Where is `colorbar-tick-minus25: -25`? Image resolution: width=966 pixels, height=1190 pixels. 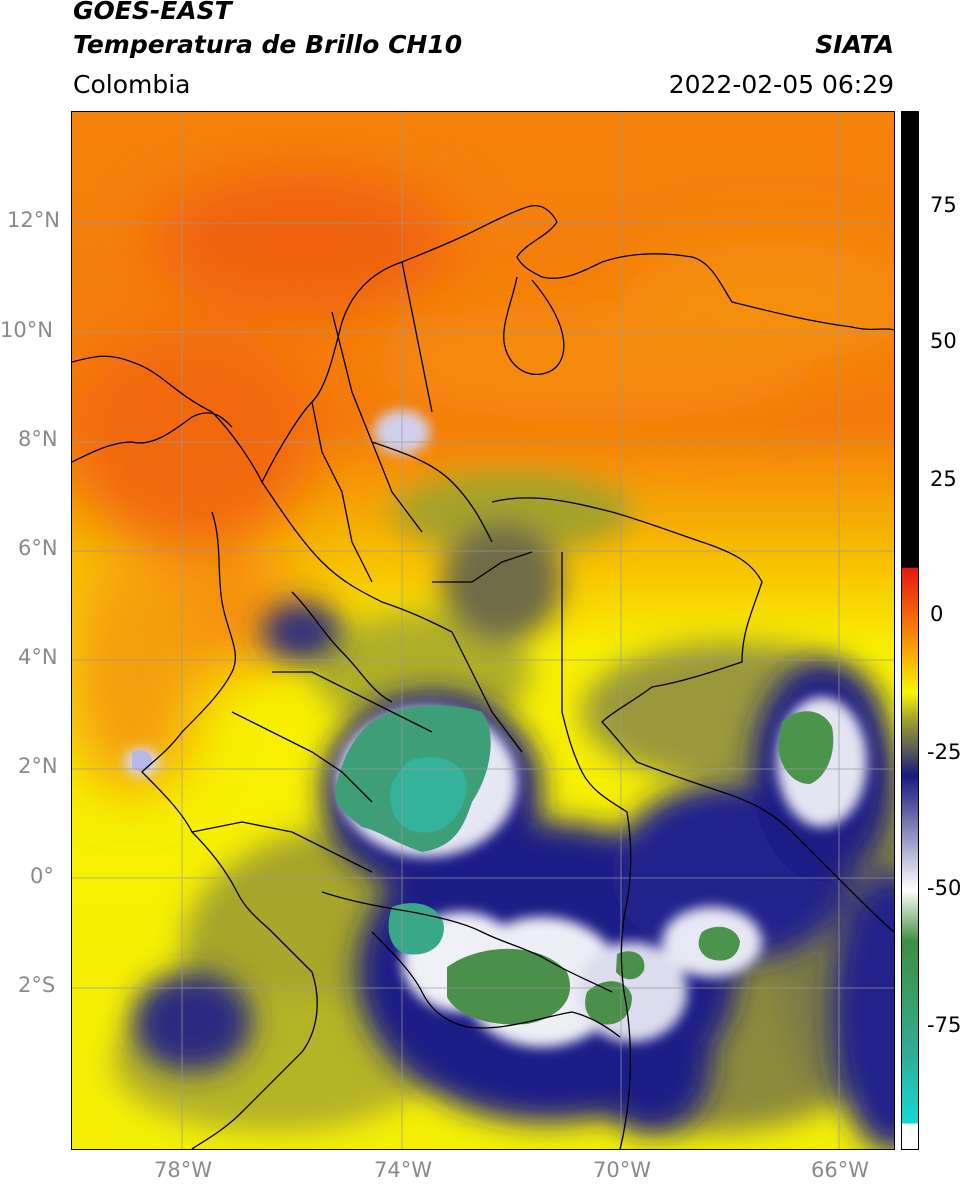 colorbar-tick-minus25: -25 is located at coordinates (944, 752).